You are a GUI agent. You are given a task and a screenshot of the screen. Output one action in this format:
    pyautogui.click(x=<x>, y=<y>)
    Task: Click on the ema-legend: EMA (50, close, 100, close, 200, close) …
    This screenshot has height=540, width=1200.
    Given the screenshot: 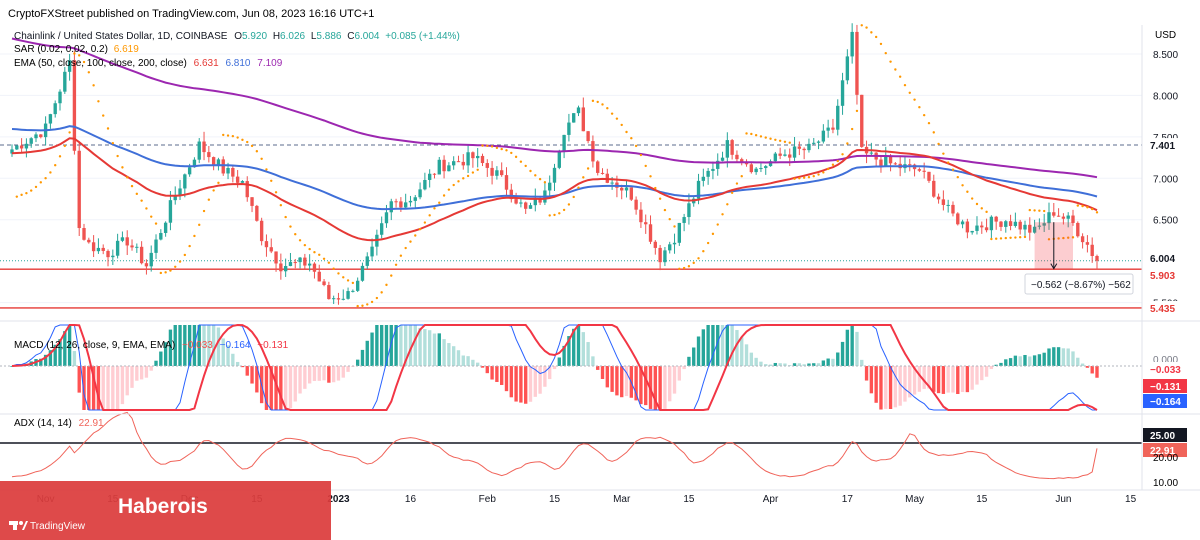 What is the action you would take?
    pyautogui.click(x=148, y=63)
    